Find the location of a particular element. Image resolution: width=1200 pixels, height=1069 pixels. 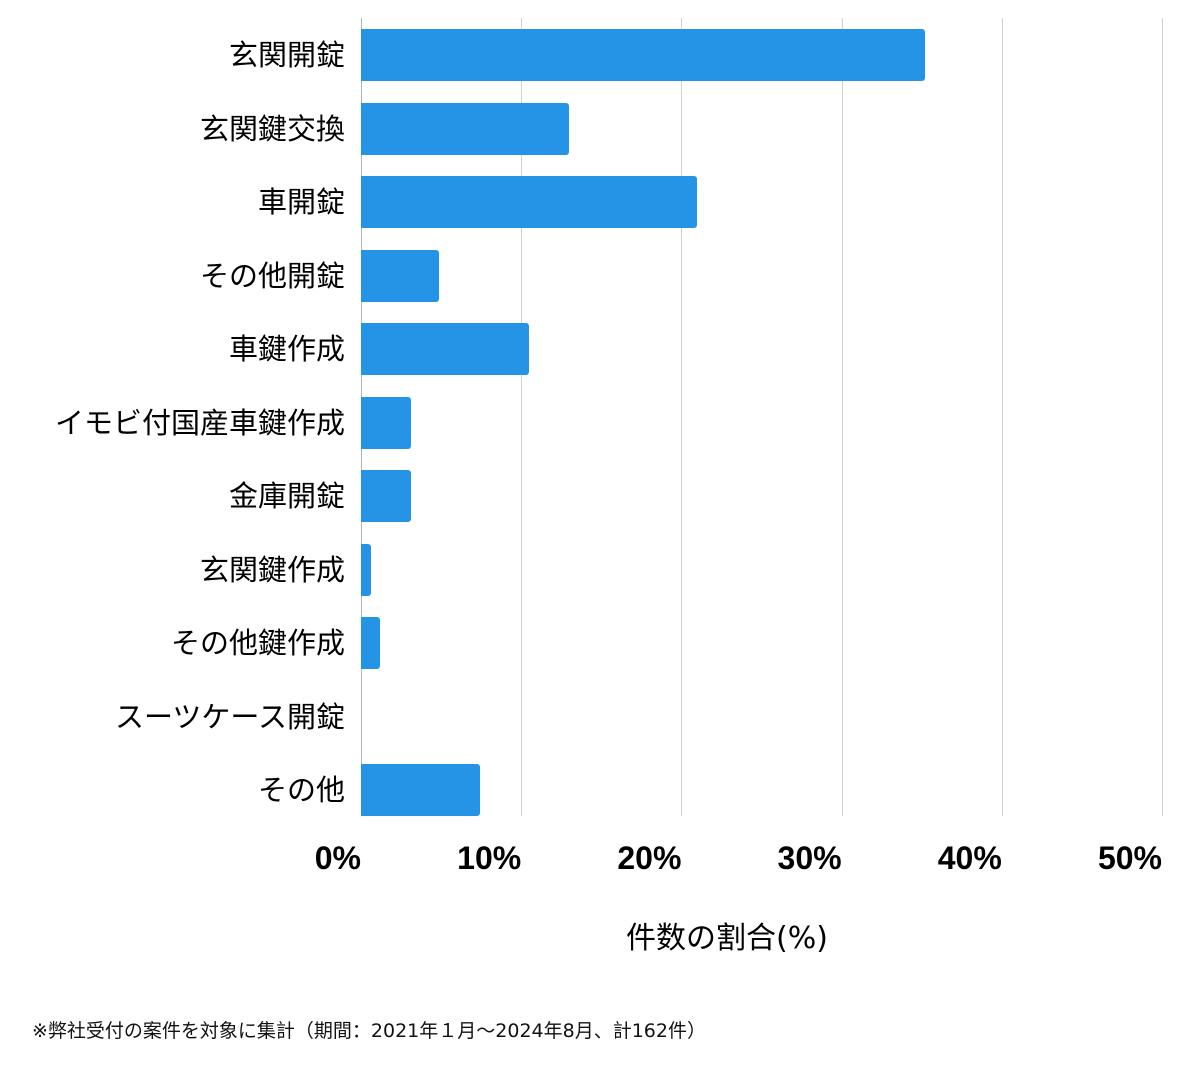

x-tick-label: 0% is located at coordinates (337, 858).